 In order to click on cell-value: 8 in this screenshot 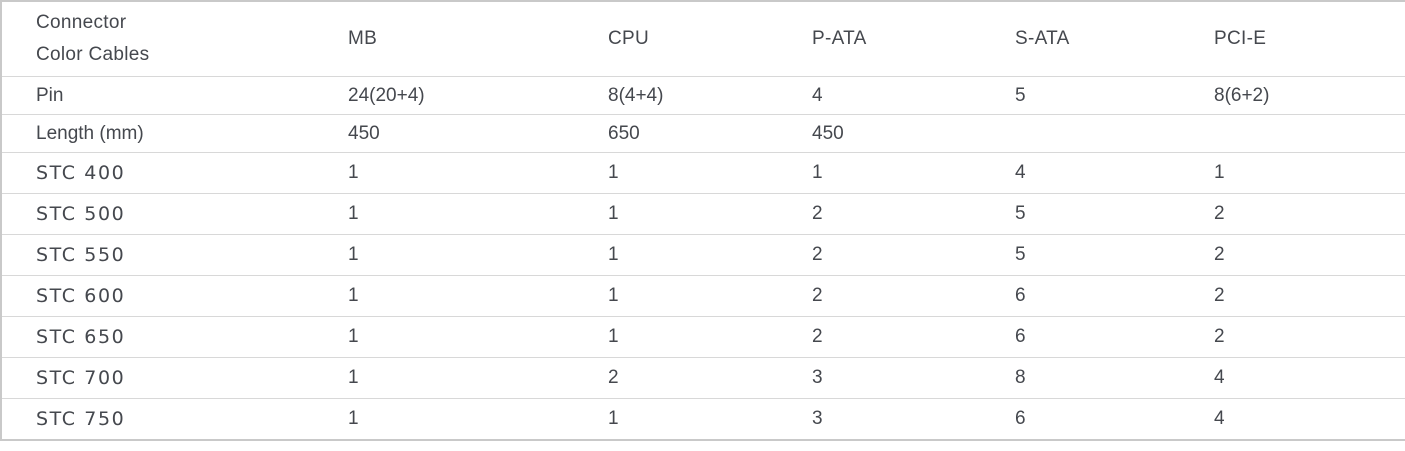, I will do `click(1110, 378)`.